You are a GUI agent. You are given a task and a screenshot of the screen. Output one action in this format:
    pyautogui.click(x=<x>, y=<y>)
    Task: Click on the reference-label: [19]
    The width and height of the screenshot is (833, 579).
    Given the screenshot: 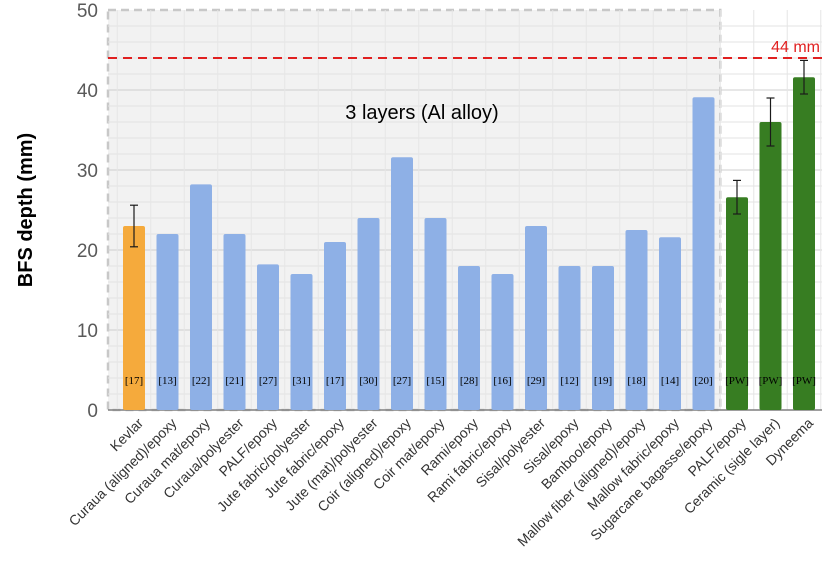 What is the action you would take?
    pyautogui.click(x=603, y=381)
    